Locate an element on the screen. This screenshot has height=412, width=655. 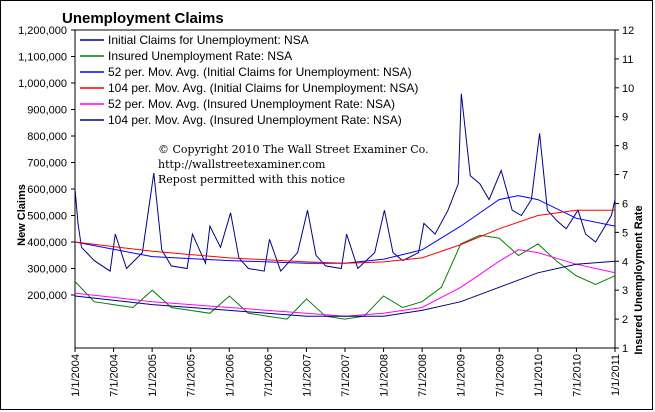
y2-tick-label: 12 is located at coordinates (628, 31).